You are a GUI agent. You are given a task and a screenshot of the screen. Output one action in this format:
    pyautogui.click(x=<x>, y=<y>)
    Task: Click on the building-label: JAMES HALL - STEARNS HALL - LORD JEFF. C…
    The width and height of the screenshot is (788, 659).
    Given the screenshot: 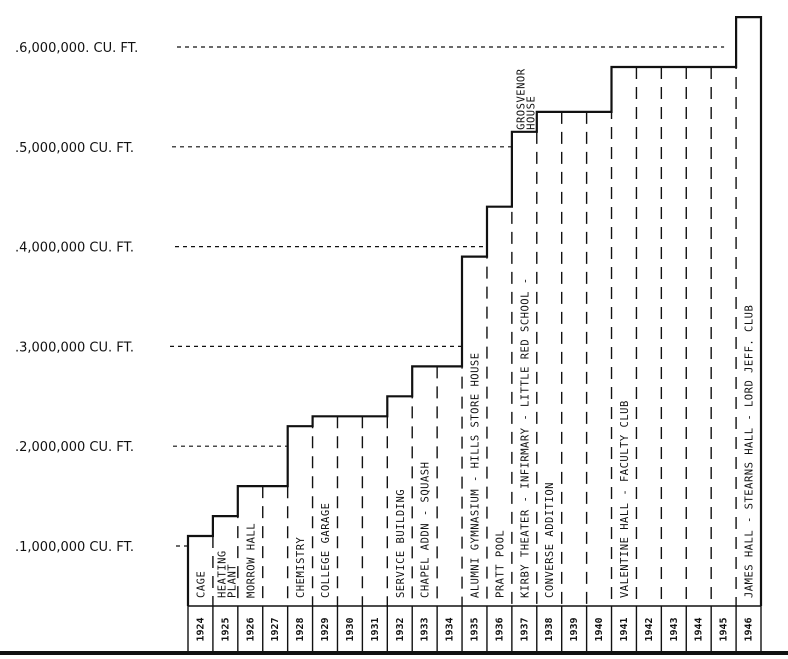 What is the action you would take?
    pyautogui.click(x=750, y=451)
    